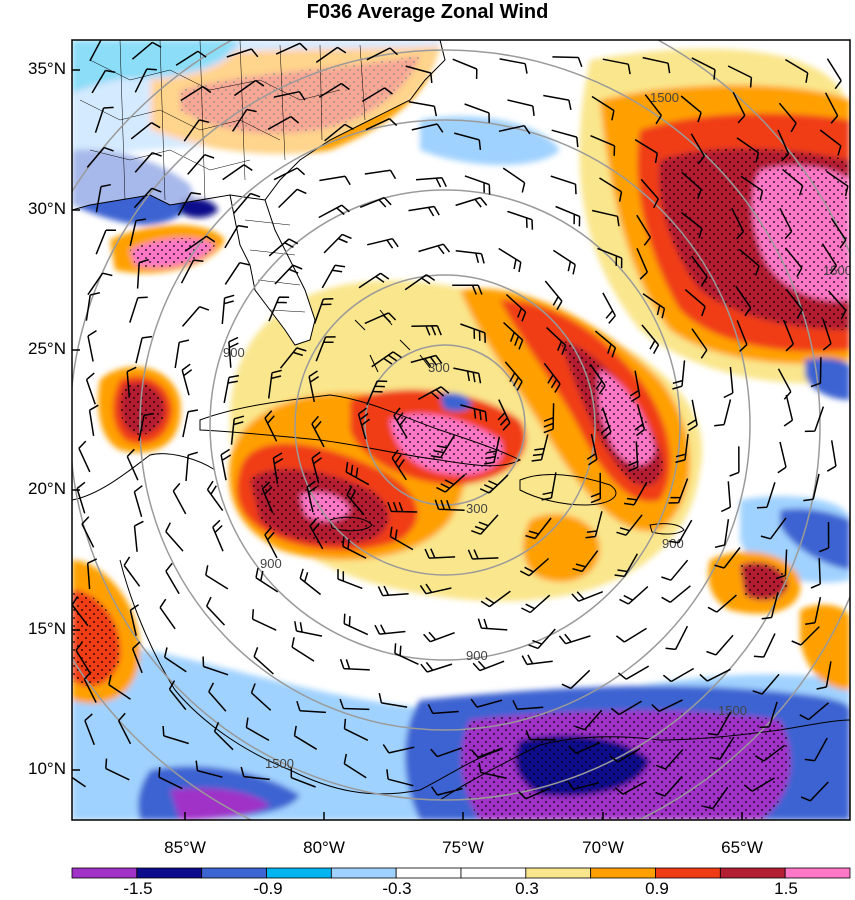 This screenshot has width=855, height=900. What do you see at coordinates (271, 563) in the screenshot?
I see `range-ring-label: 900` at bounding box center [271, 563].